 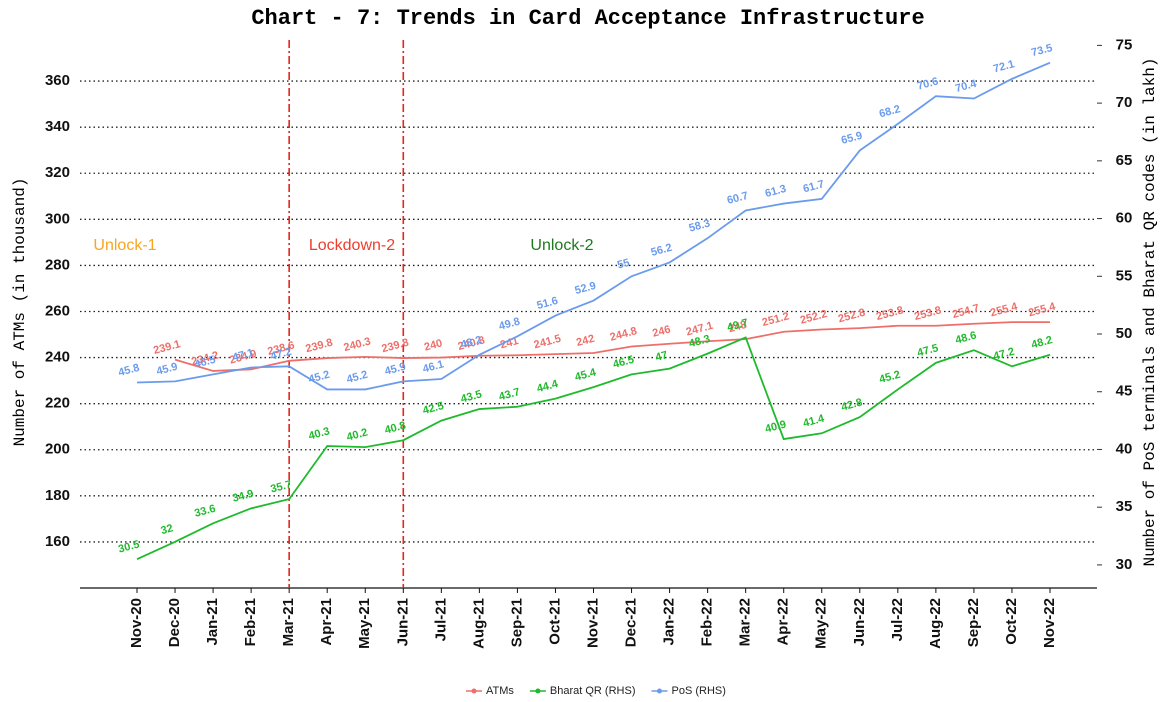 What do you see at coordinates (326, 622) in the screenshot?
I see `x-tick-label: Apr-21` at bounding box center [326, 622].